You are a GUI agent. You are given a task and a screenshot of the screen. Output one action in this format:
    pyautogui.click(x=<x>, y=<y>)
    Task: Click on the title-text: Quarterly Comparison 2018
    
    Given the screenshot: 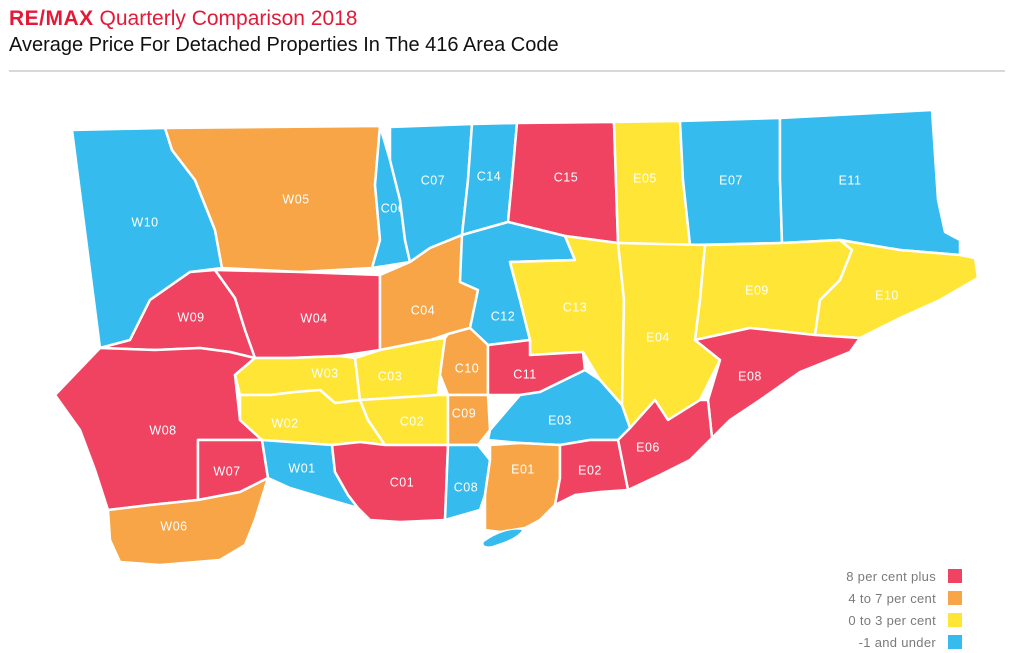 What is the action you would take?
    pyautogui.click(x=225, y=18)
    